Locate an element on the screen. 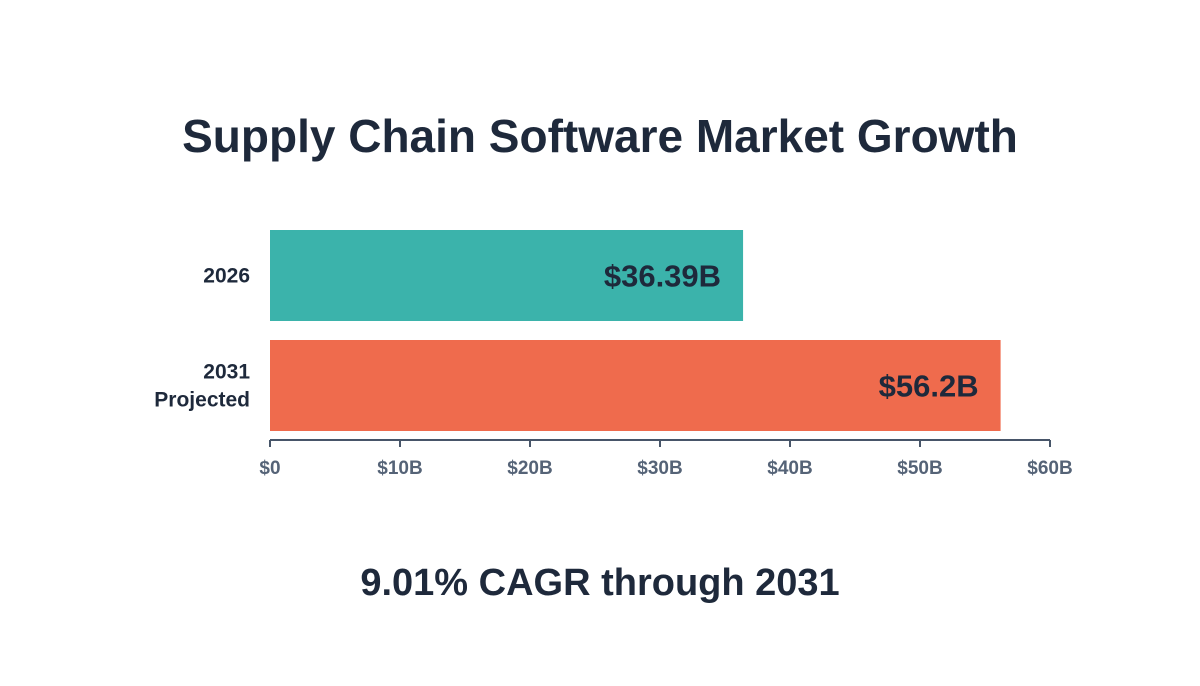 This screenshot has width=1200, height=686. category-label: 2031 is located at coordinates (226, 372).